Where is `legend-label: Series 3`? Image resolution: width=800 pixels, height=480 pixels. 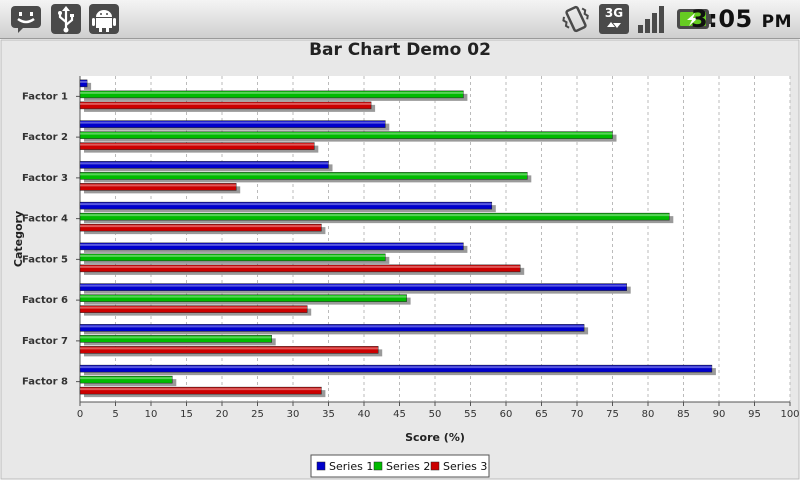 legend-label: Series 3 is located at coordinates (465, 466).